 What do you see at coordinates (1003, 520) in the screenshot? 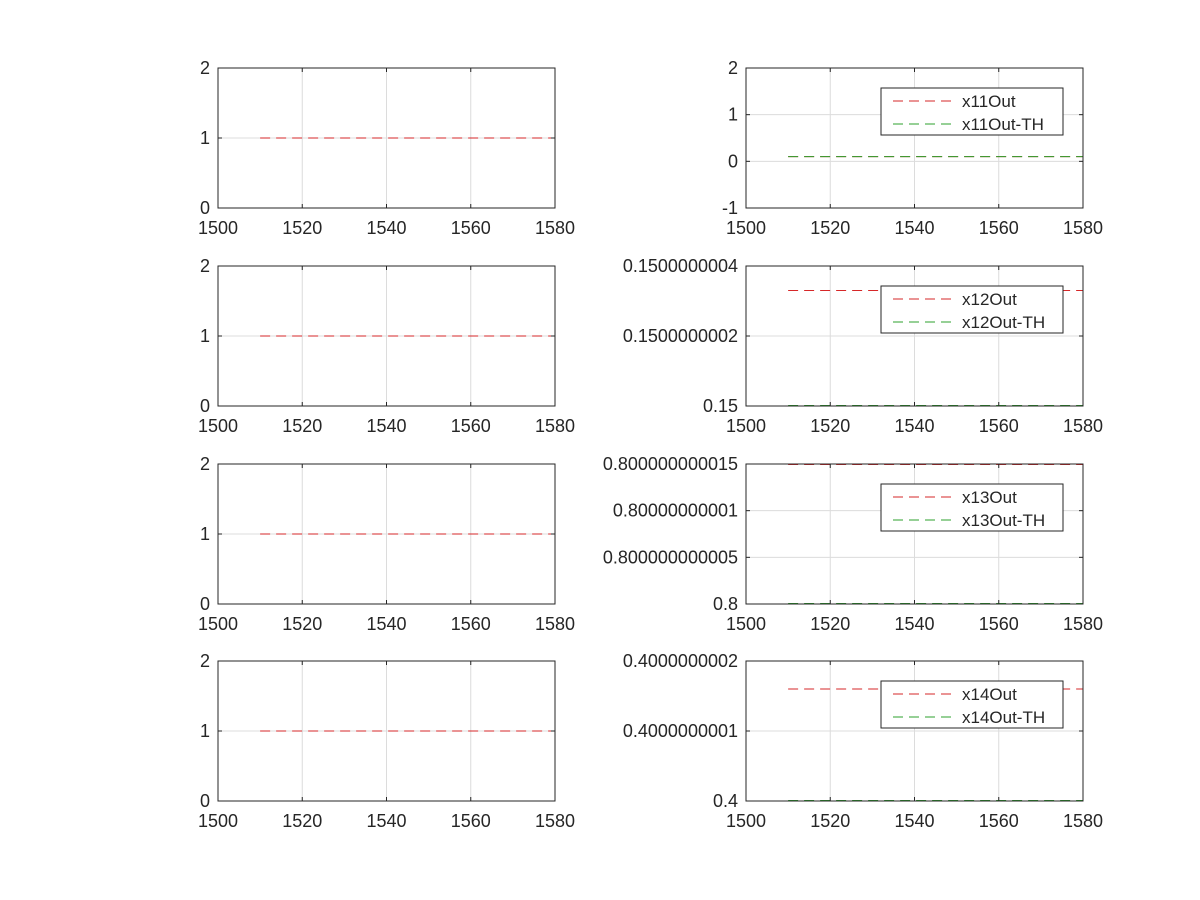
I see `legend-label: x13Out-TH` at bounding box center [1003, 520].